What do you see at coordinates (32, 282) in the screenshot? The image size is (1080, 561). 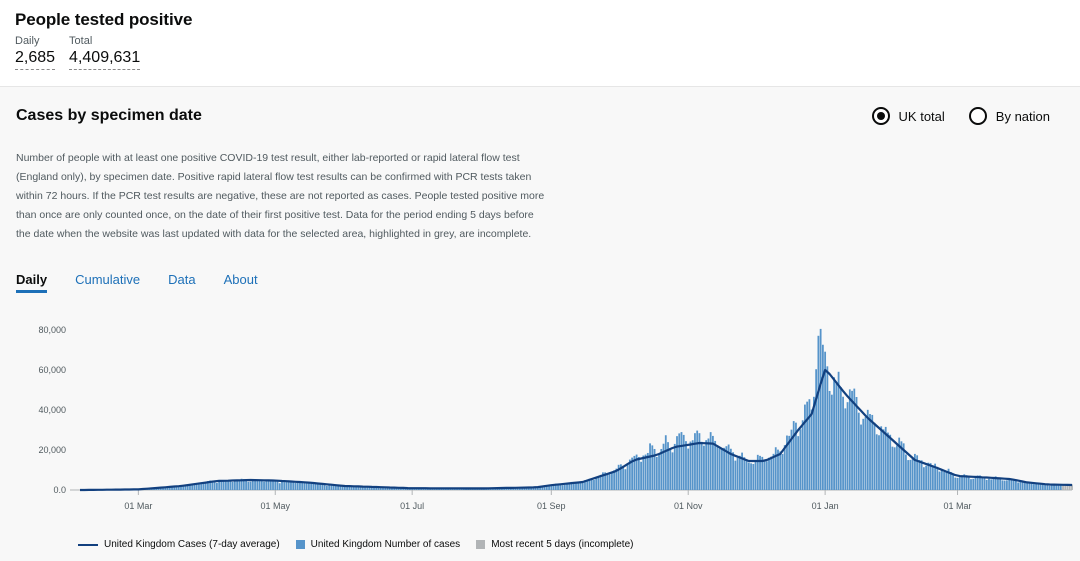 I see `tab-daily: Daily` at bounding box center [32, 282].